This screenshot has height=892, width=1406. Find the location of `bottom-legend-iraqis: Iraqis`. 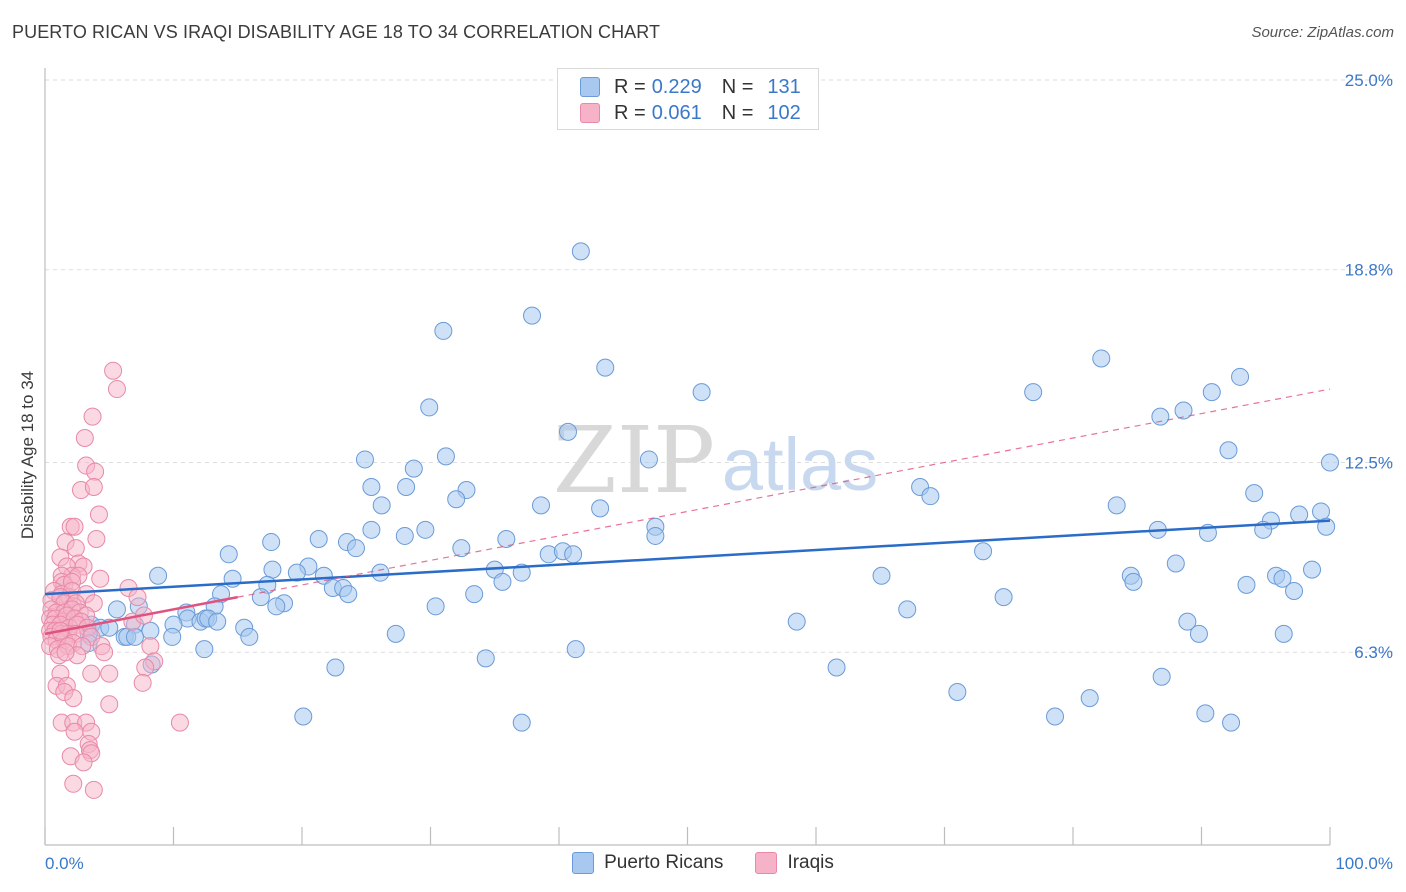

bottom-legend-iraqis: Iraqis is located at coordinates (794, 863).